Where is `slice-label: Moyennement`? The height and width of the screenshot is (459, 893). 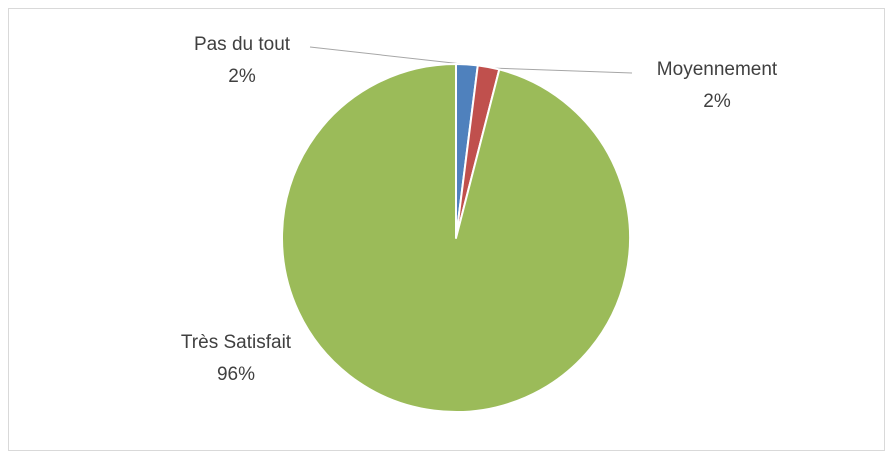
slice-label: Moyennement is located at coordinates (717, 69).